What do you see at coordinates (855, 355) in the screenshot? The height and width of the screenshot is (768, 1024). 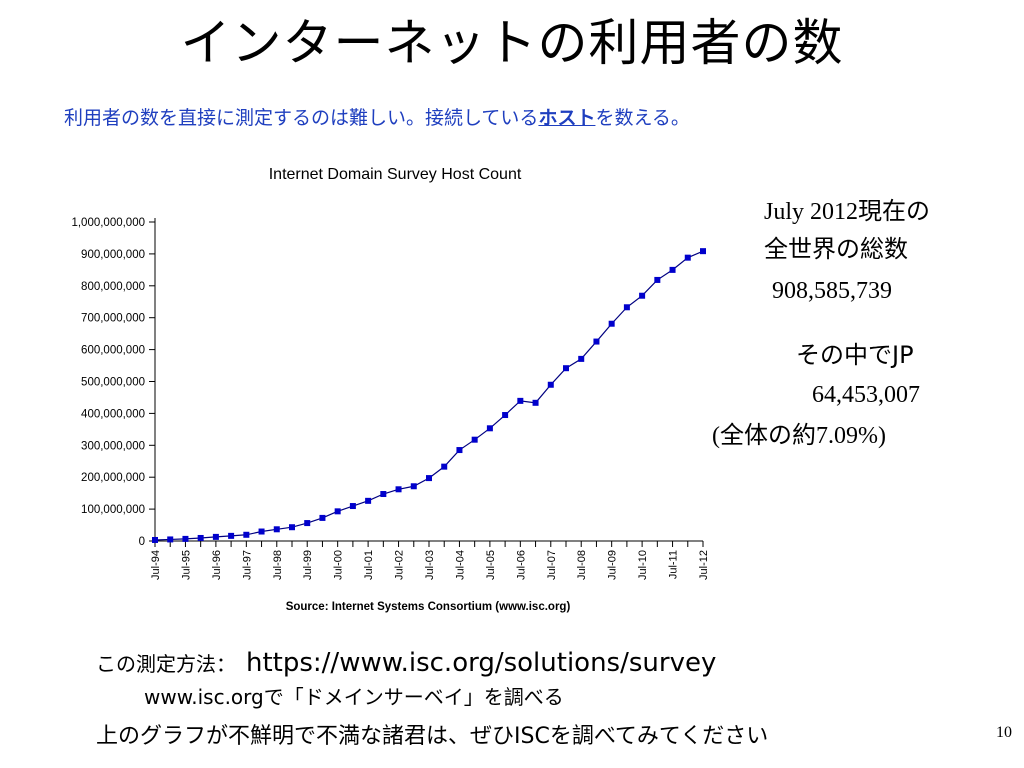 I see `jp-label: その中でJP` at bounding box center [855, 355].